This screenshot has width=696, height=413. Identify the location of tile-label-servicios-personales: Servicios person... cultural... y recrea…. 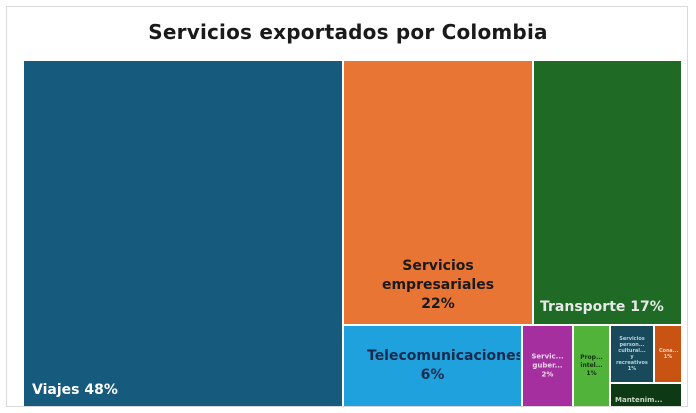
(632, 354).